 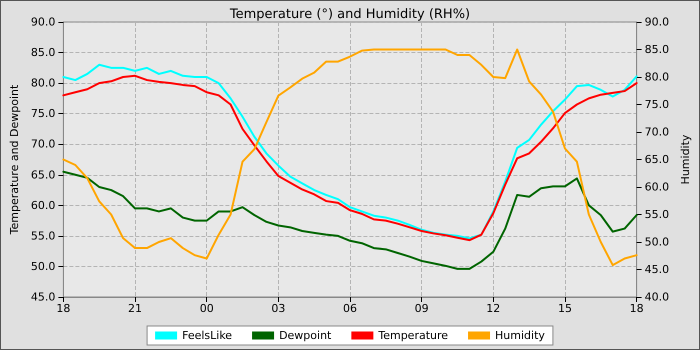 I want to click on y2-tick-label: 50.0, so click(x=657, y=242).